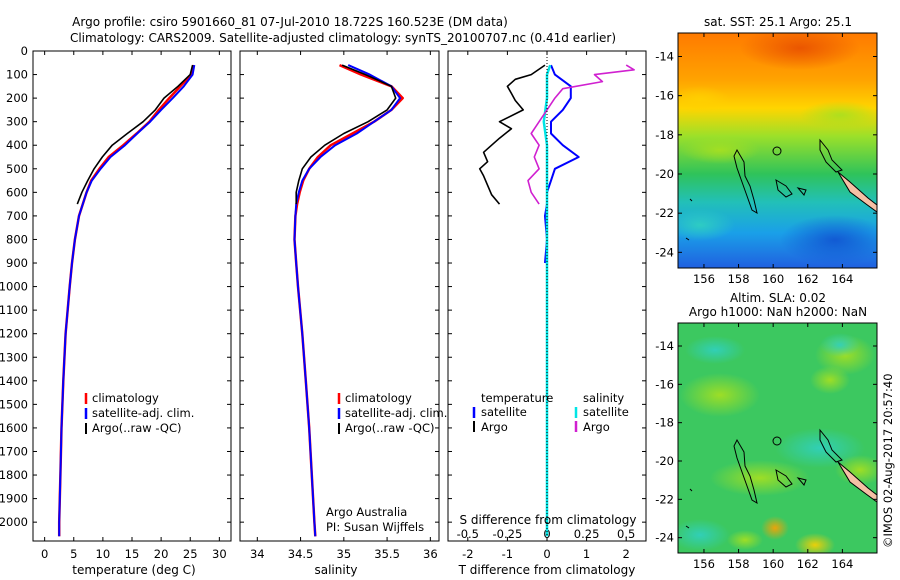 The height and width of the screenshot is (580, 900). What do you see at coordinates (219, 554) in the screenshot?
I see `temperature-x-tick-label: 30` at bounding box center [219, 554].